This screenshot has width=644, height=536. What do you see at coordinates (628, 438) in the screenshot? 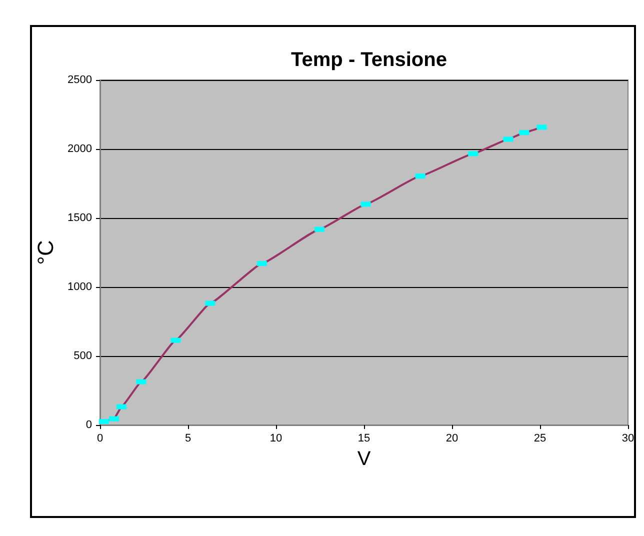
I see `x-tick-label: 30` at bounding box center [628, 438].